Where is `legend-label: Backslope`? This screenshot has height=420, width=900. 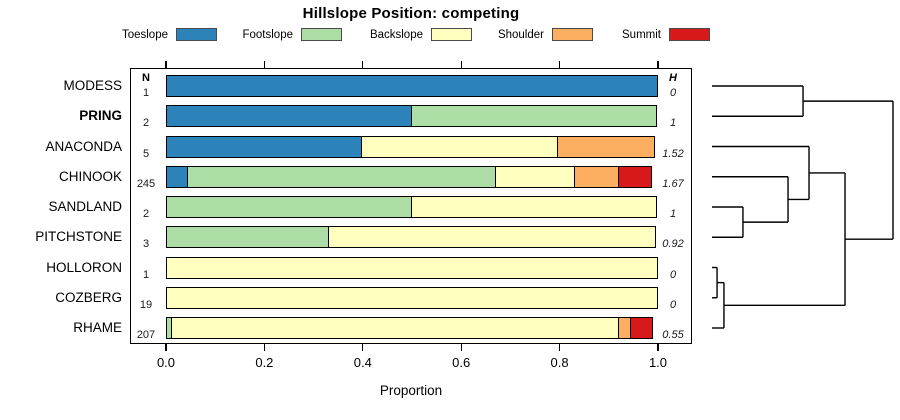 legend-label: Backslope is located at coordinates (396, 35).